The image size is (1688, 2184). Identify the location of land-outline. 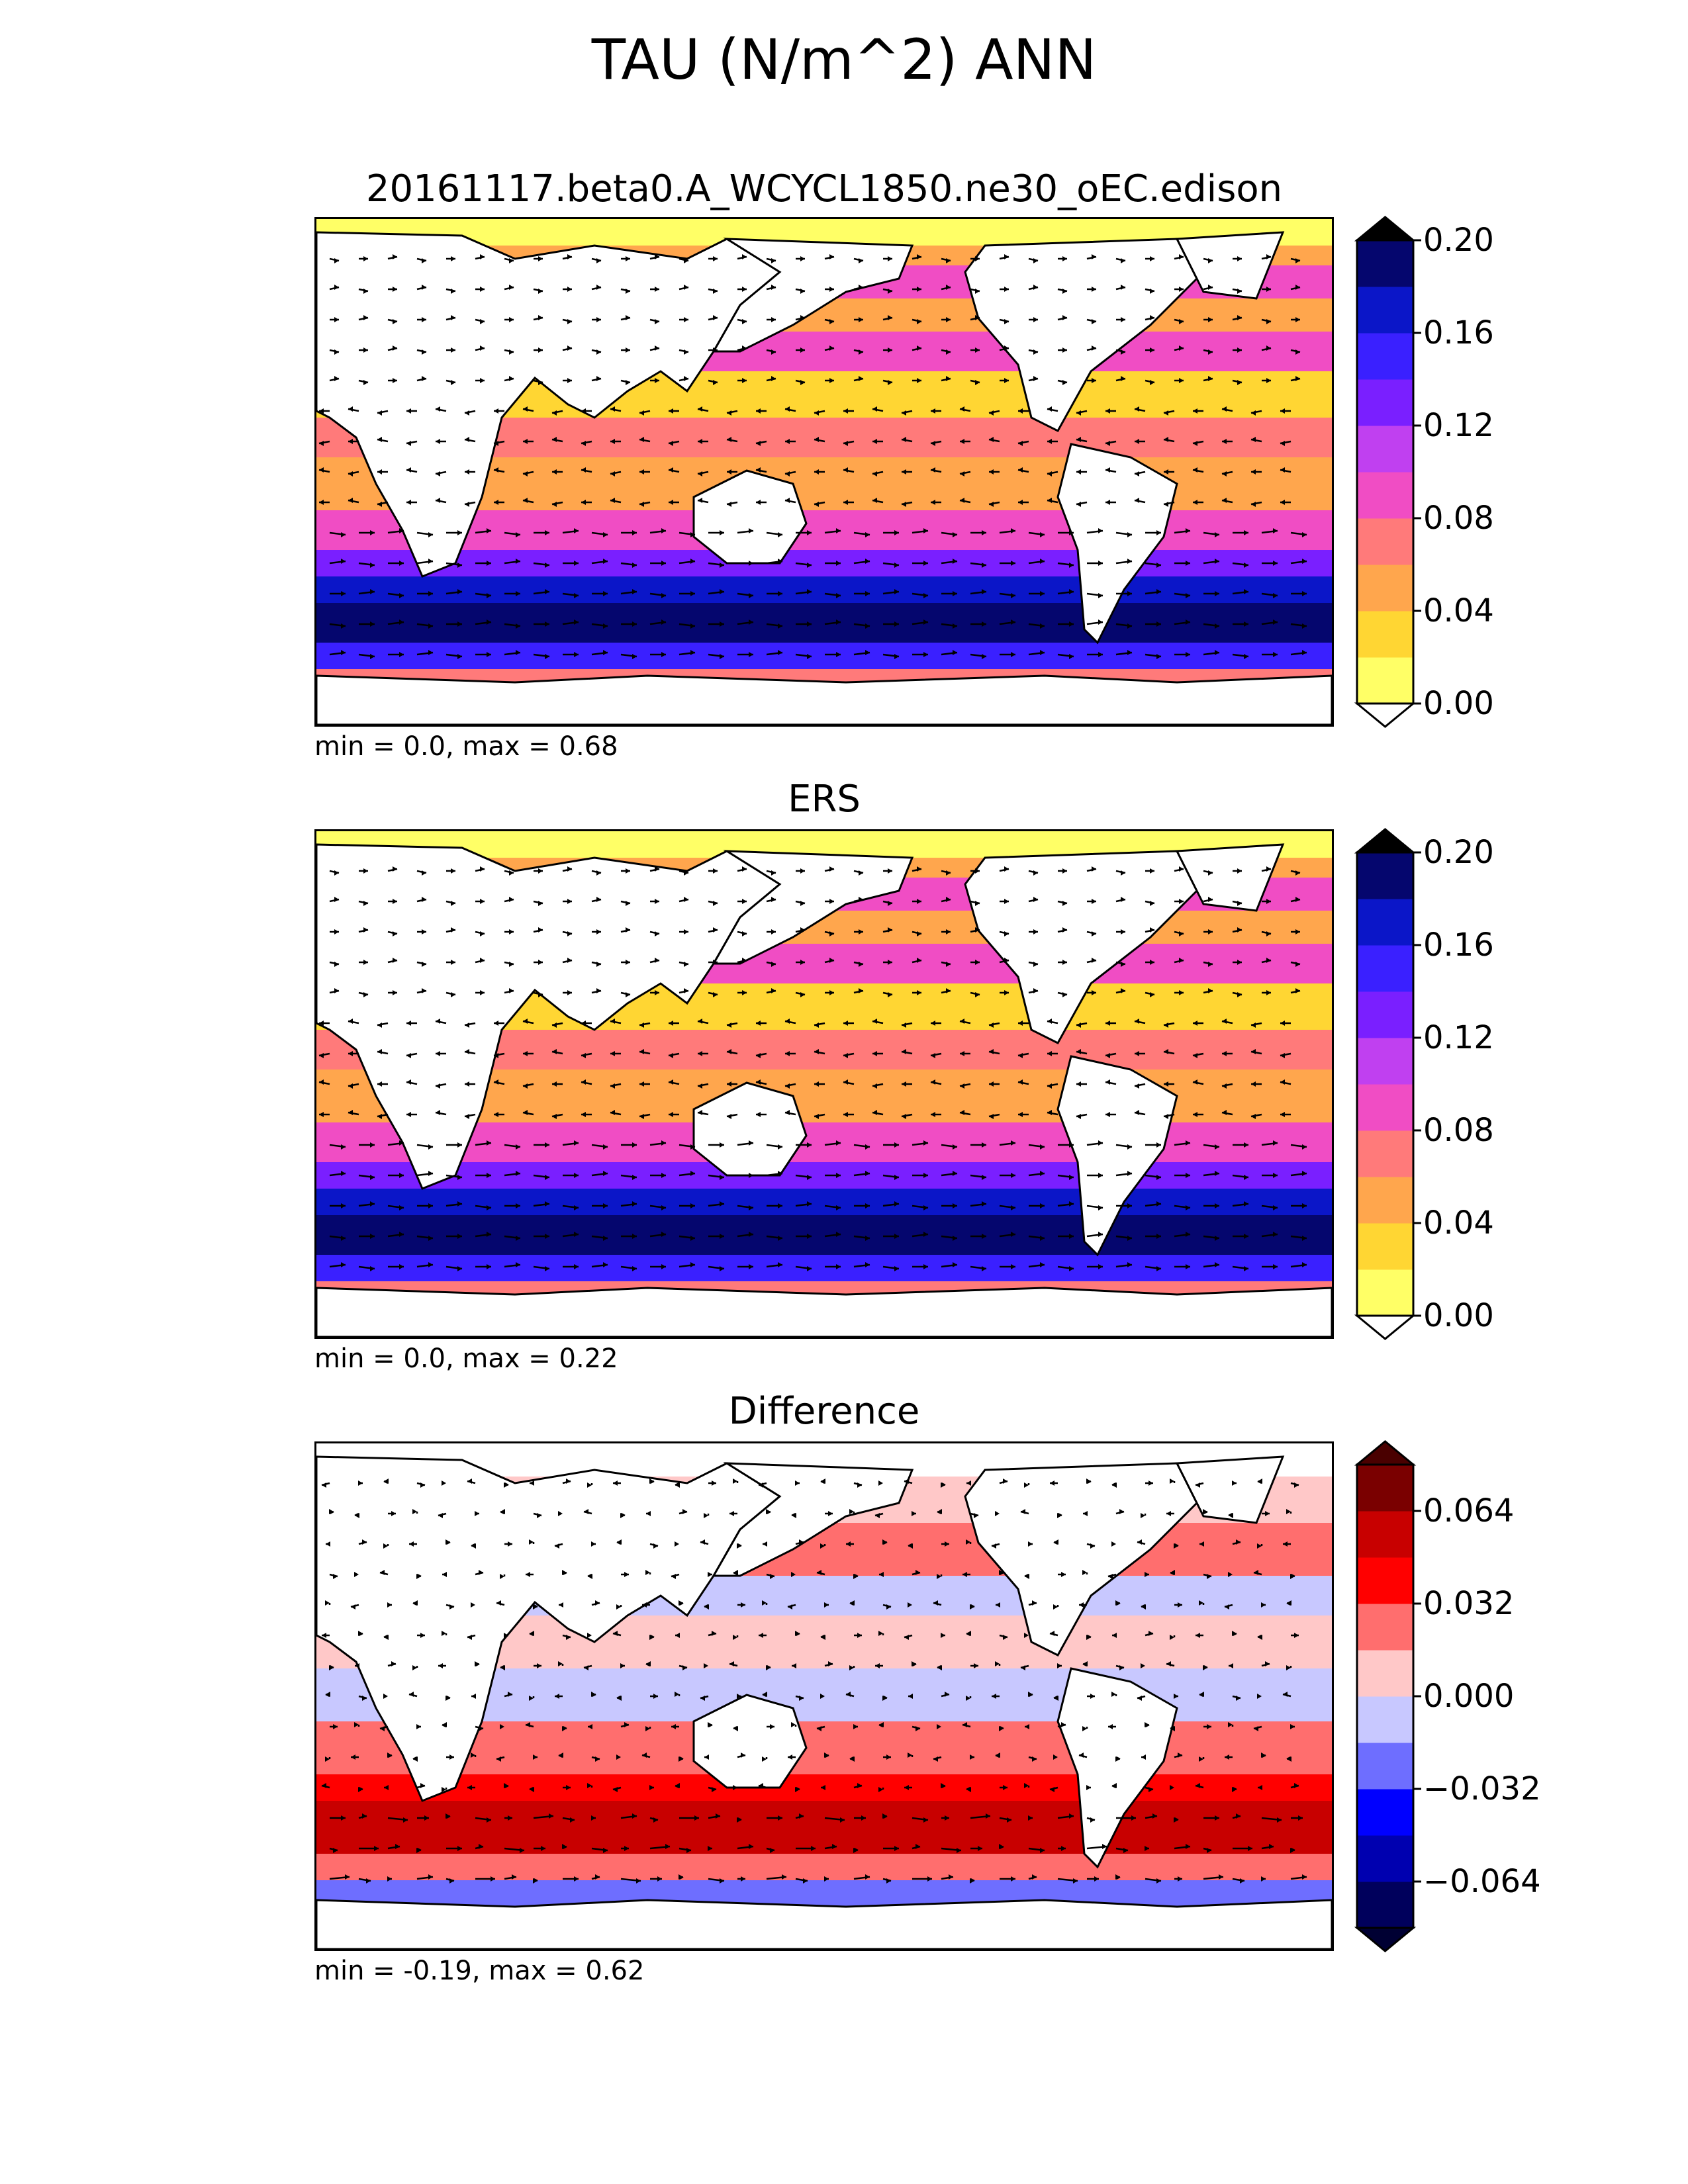
(549, 1629).